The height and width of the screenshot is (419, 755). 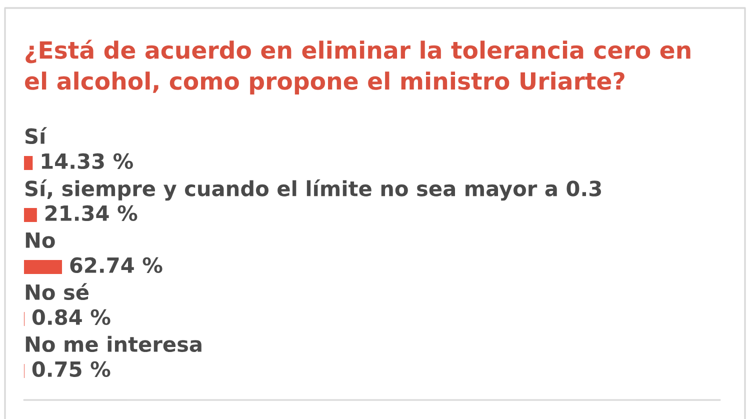 What do you see at coordinates (71, 317) in the screenshot?
I see `data-label: 0.84 %` at bounding box center [71, 317].